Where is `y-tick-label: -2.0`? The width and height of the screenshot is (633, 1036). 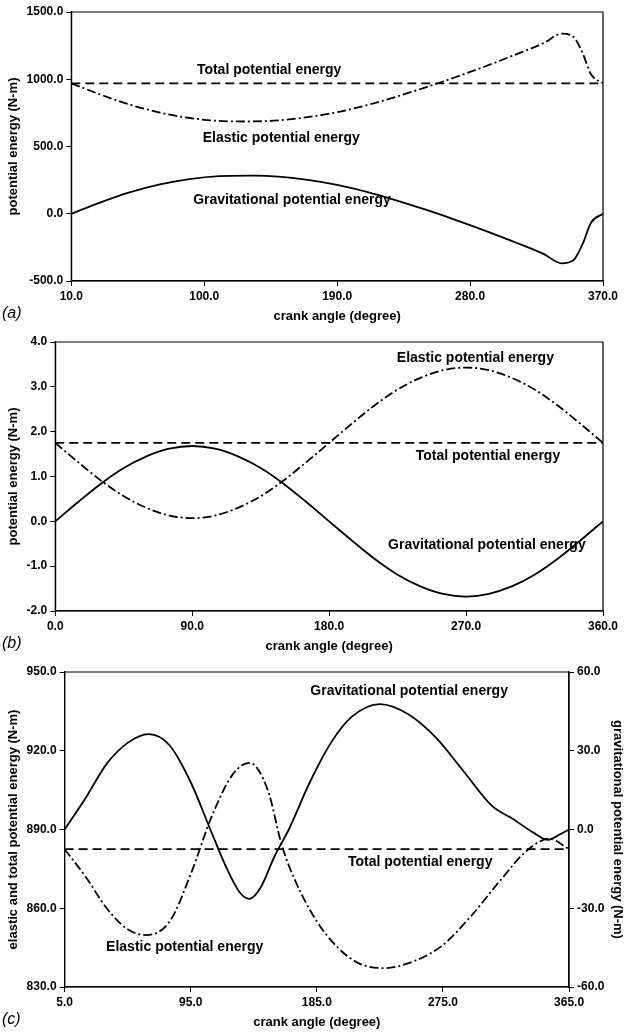 y-tick-label: -2.0 is located at coordinates (37, 610).